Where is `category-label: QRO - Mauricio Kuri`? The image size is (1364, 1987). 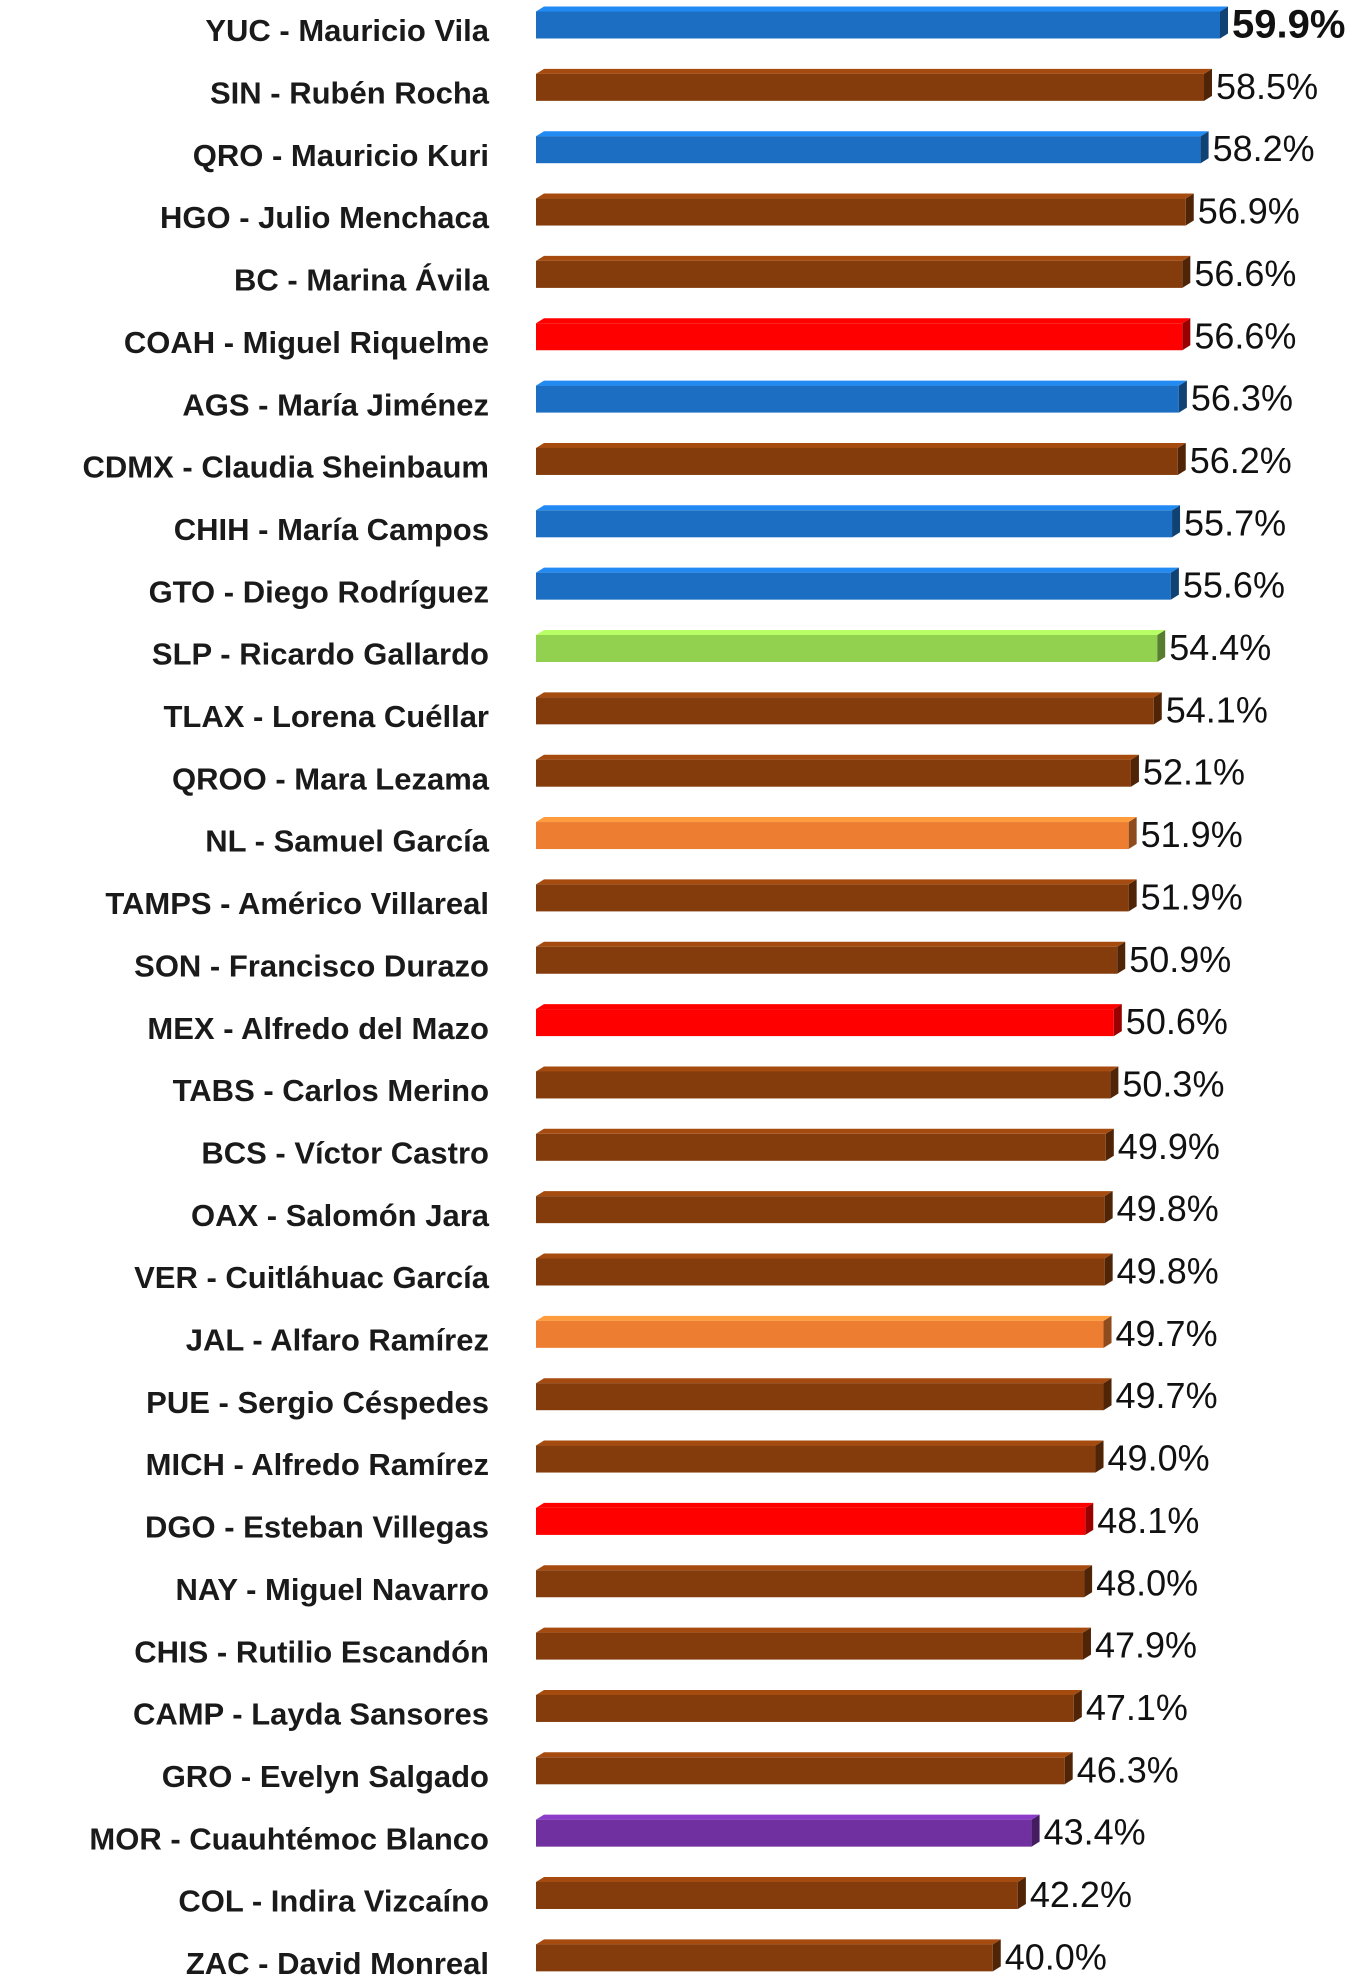
category-label: QRO - Mauricio Kuri is located at coordinates (341, 155).